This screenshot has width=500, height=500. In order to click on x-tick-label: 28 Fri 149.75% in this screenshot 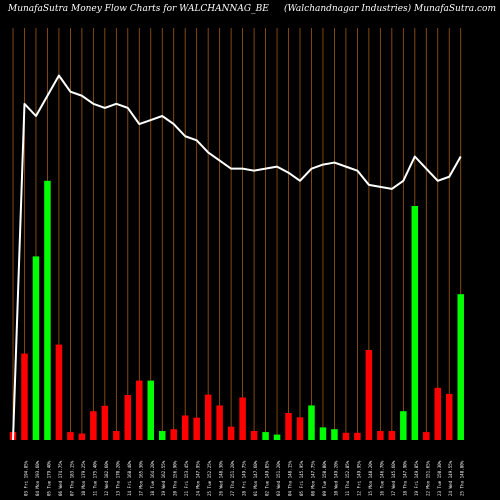, I will do `click(244, 478)`.